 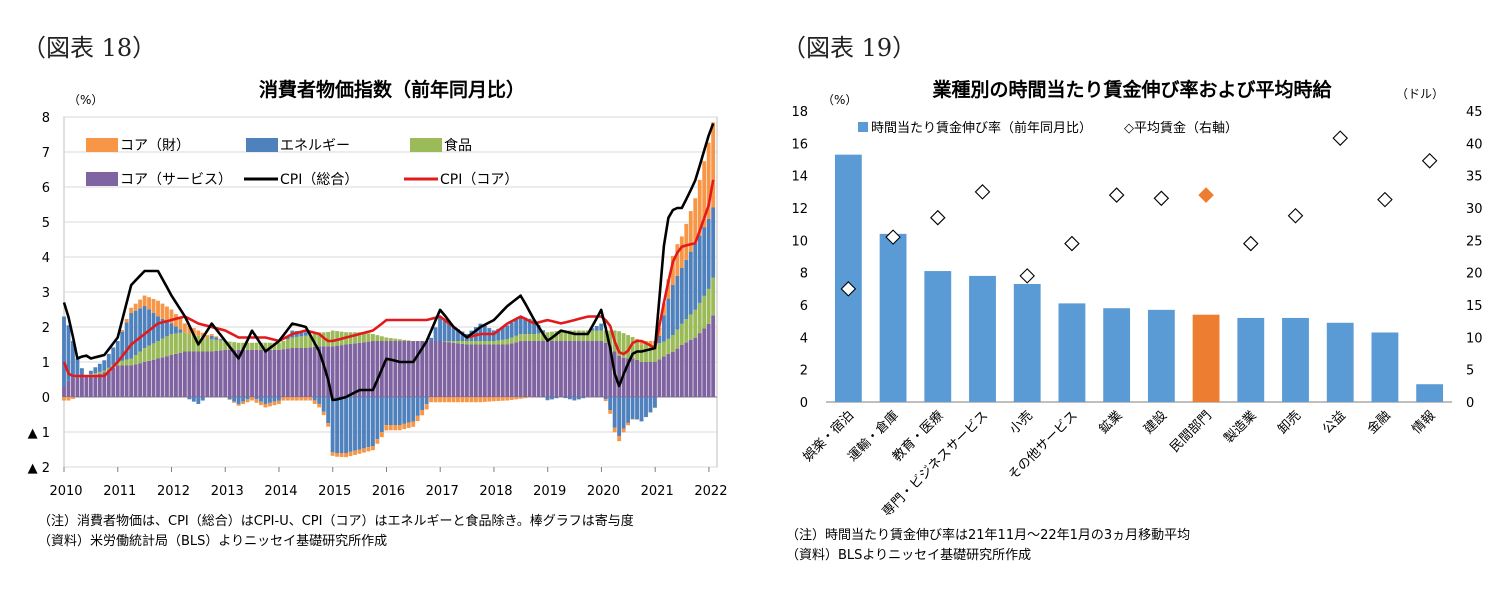 I want to click on wage-category-label: その他サービス, so click(x=1043, y=445).